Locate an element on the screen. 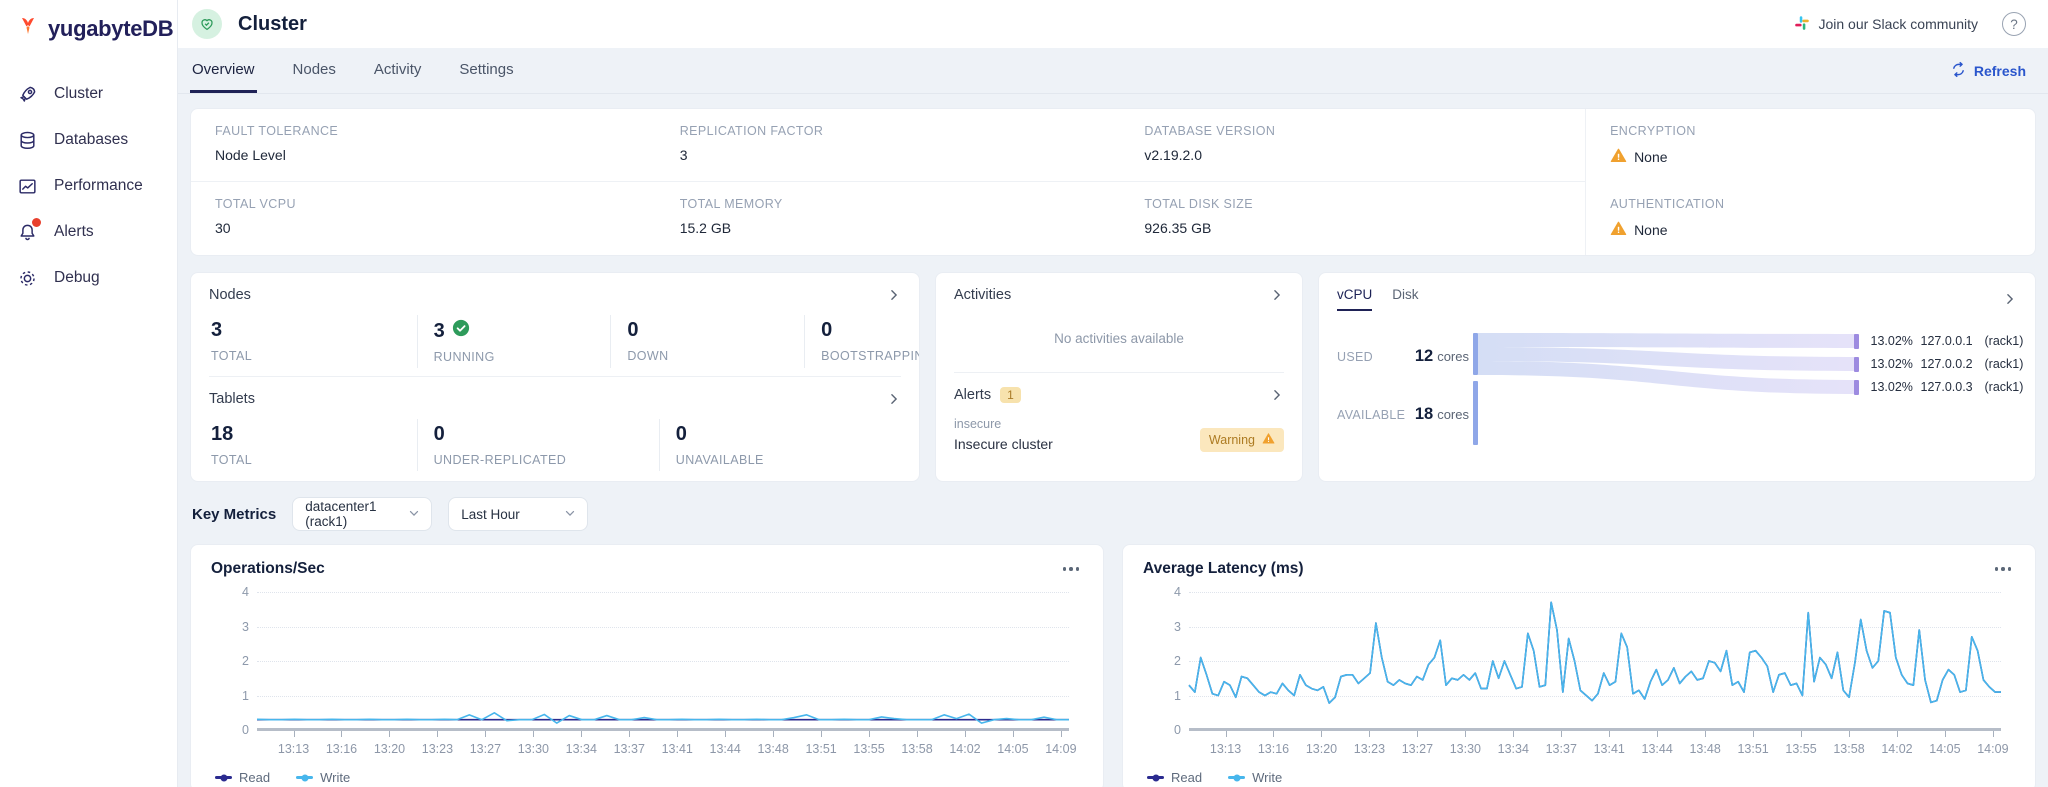  x-tick-label: 13:58 is located at coordinates (917, 749).